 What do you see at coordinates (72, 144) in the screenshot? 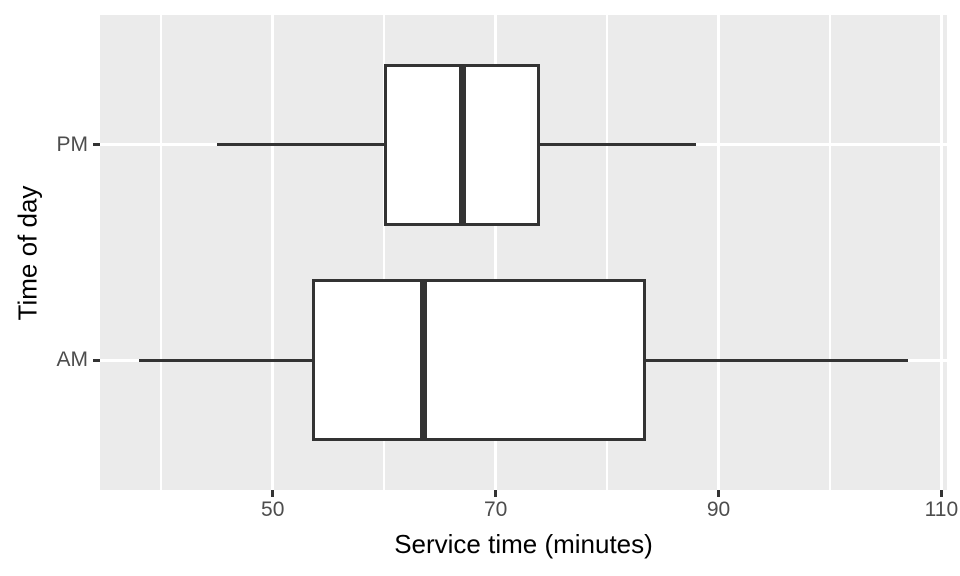
I see `y-tick-label: PM` at bounding box center [72, 144].